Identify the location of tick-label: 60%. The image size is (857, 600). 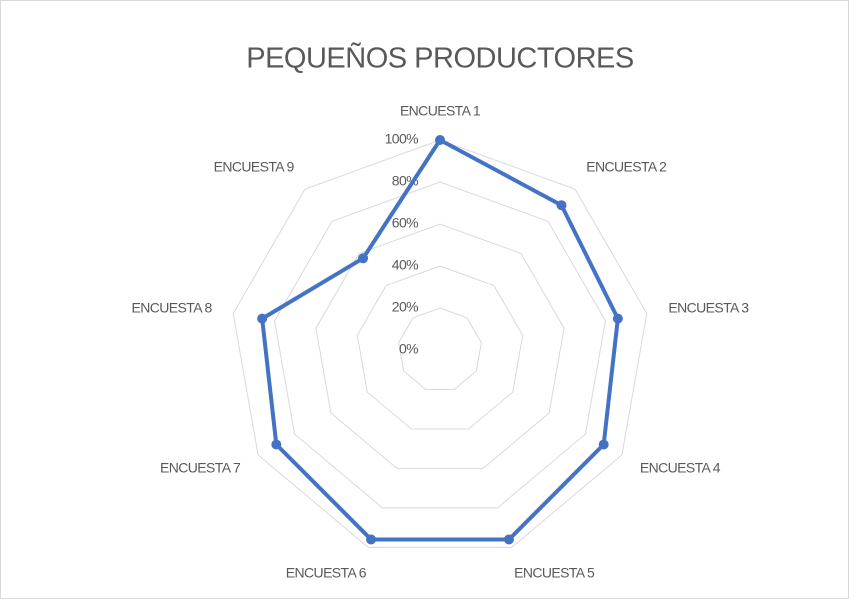
(405, 223).